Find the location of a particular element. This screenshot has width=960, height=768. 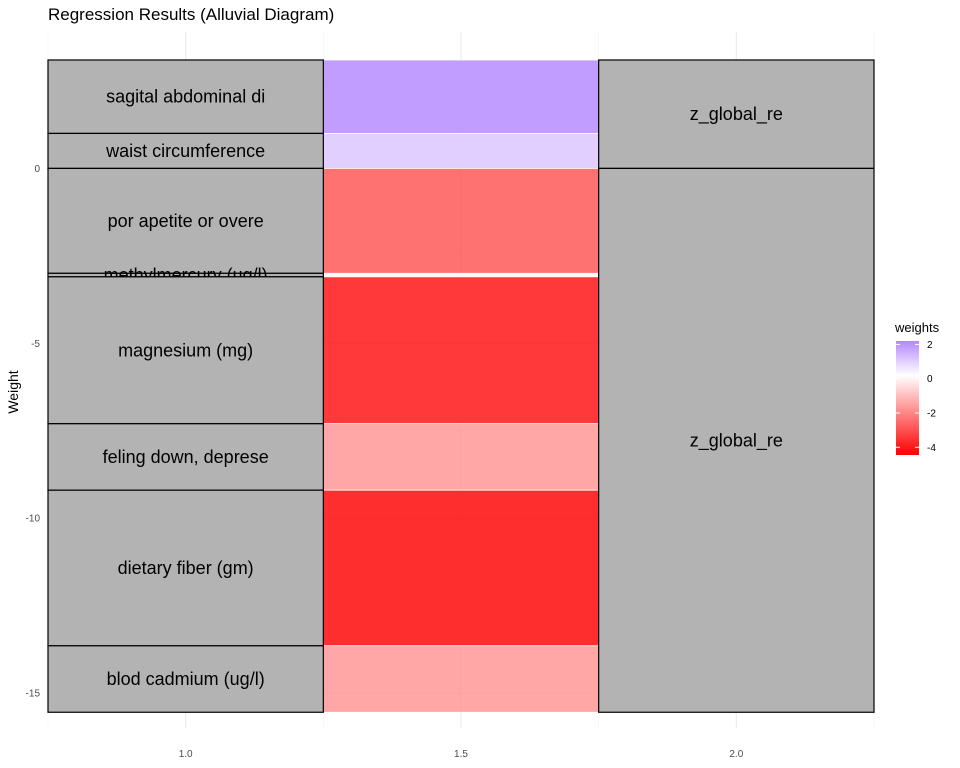

stratum-label: sagital abdominal di is located at coordinates (185, 97).